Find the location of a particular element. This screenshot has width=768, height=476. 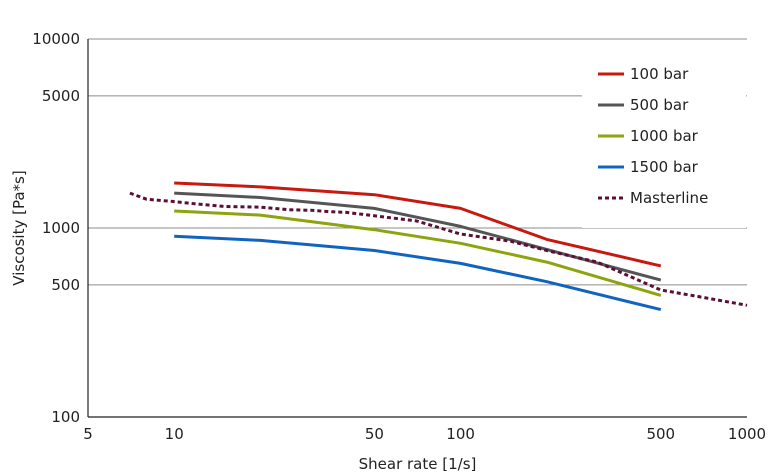

legend-background is located at coordinates (664, 143).